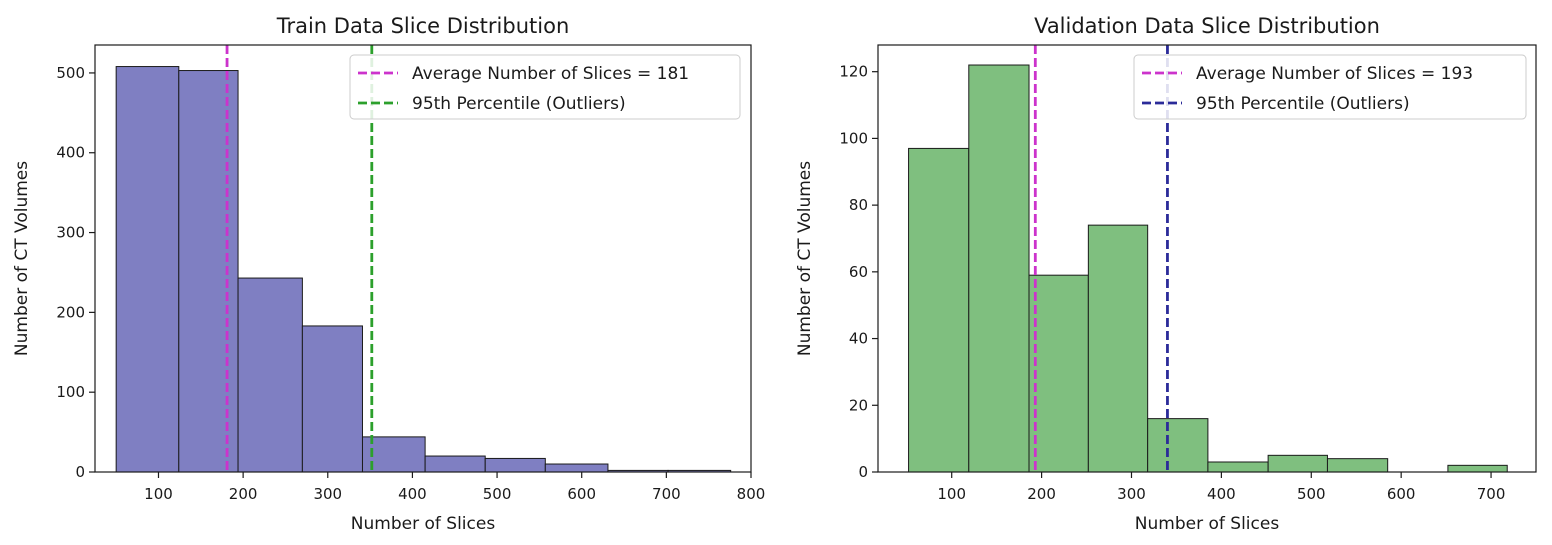 The width and height of the screenshot is (1552, 545). I want to click on y-tick-label: 20, so click(858, 405).